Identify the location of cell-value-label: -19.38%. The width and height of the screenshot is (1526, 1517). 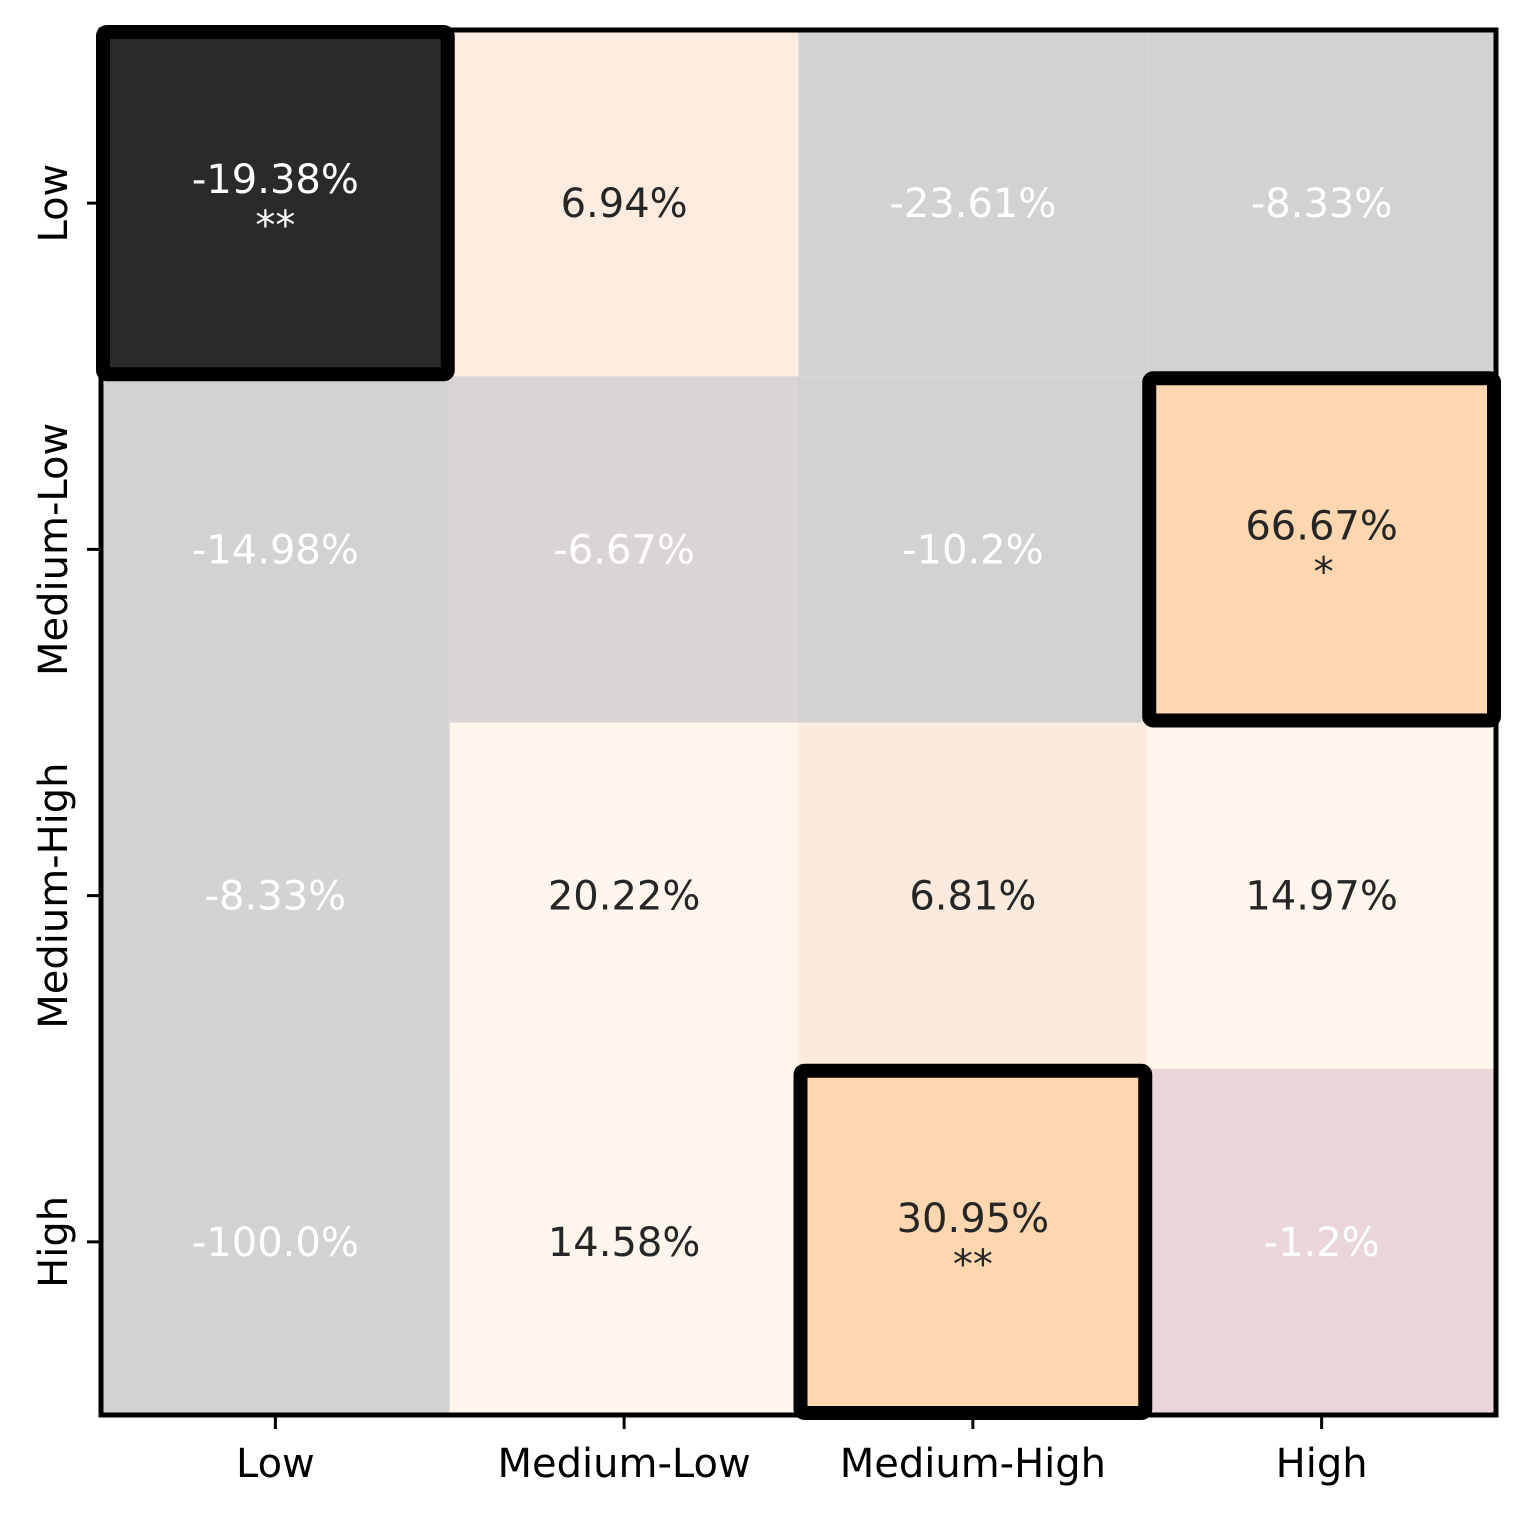
(275, 180).